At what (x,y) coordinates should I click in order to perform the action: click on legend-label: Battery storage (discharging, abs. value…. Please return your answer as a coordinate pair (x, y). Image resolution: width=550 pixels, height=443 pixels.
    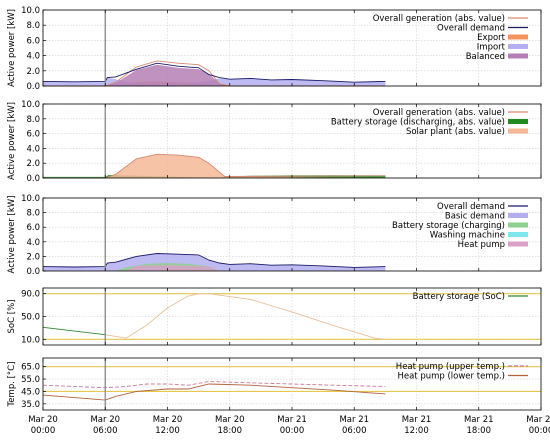
    Looking at the image, I should click on (418, 123).